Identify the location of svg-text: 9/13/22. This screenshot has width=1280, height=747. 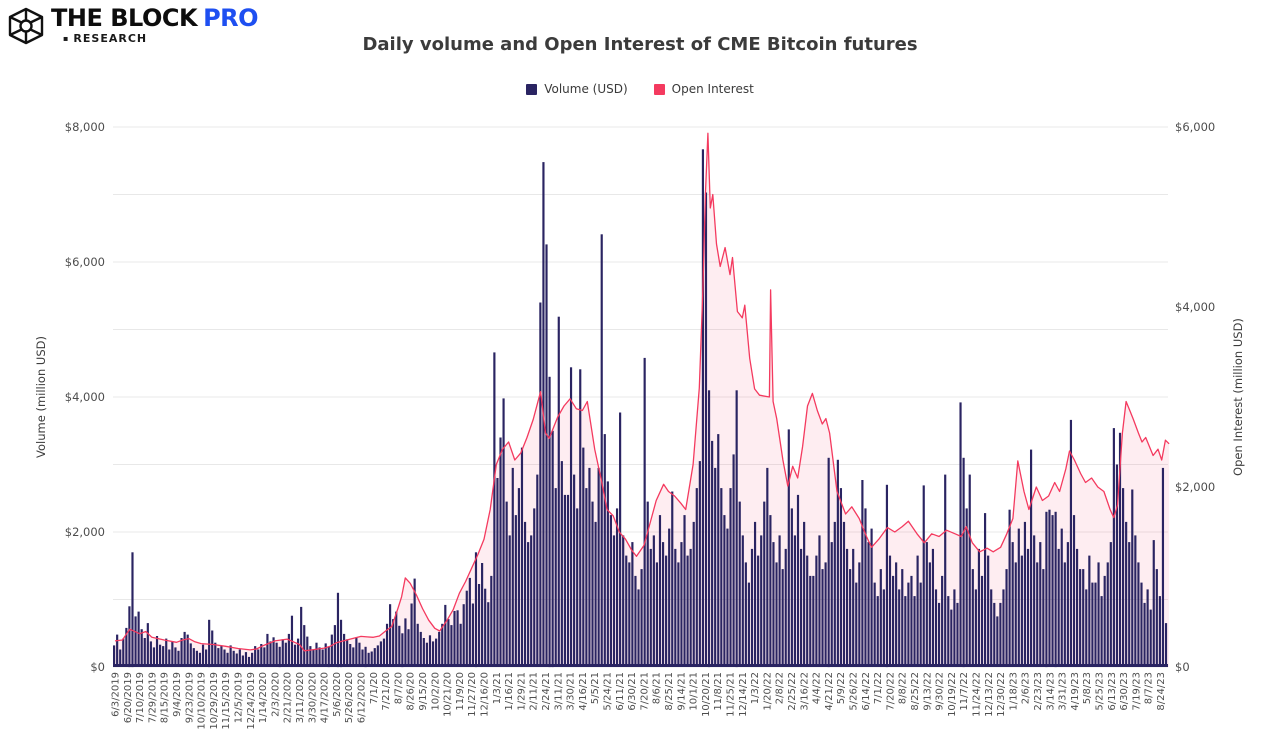
(927, 691).